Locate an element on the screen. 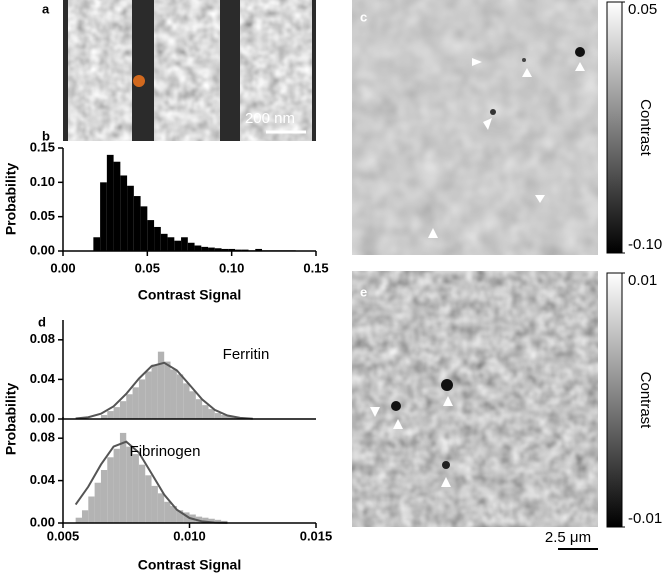 The height and width of the screenshot is (580, 671). y-axis-label: Probability is located at coordinates (11, 199).